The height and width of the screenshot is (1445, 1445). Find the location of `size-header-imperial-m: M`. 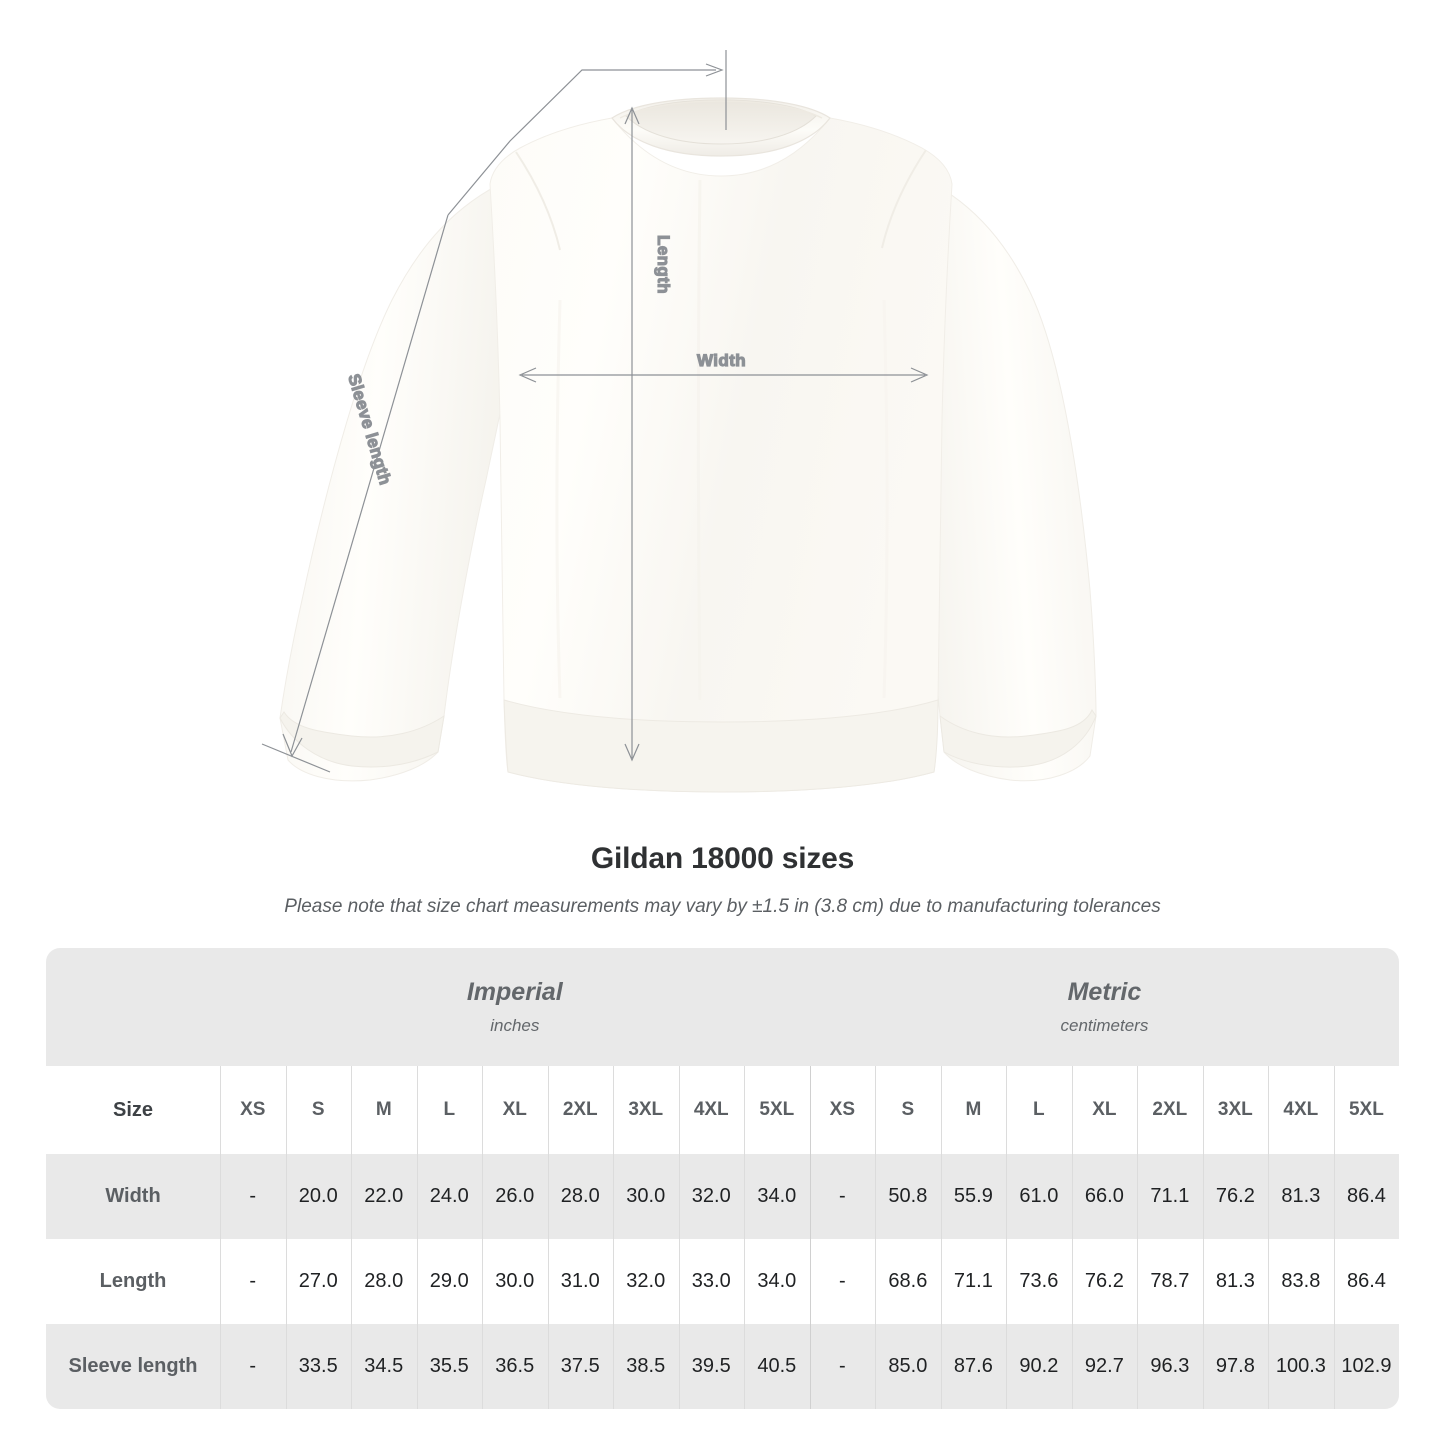

size-header-imperial-m: M is located at coordinates (384, 1110).